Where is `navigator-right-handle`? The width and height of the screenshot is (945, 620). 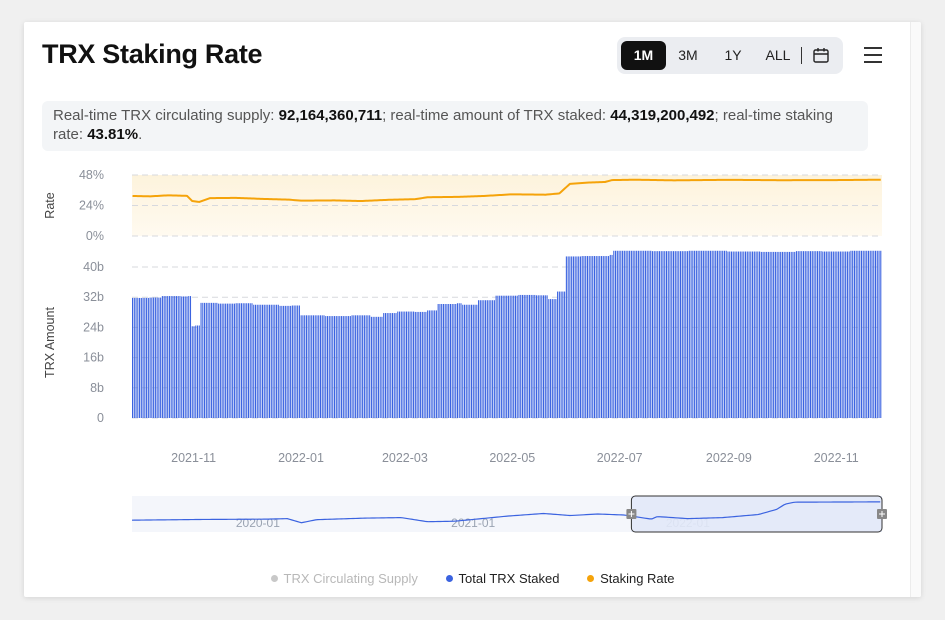 navigator-right-handle is located at coordinates (882, 514).